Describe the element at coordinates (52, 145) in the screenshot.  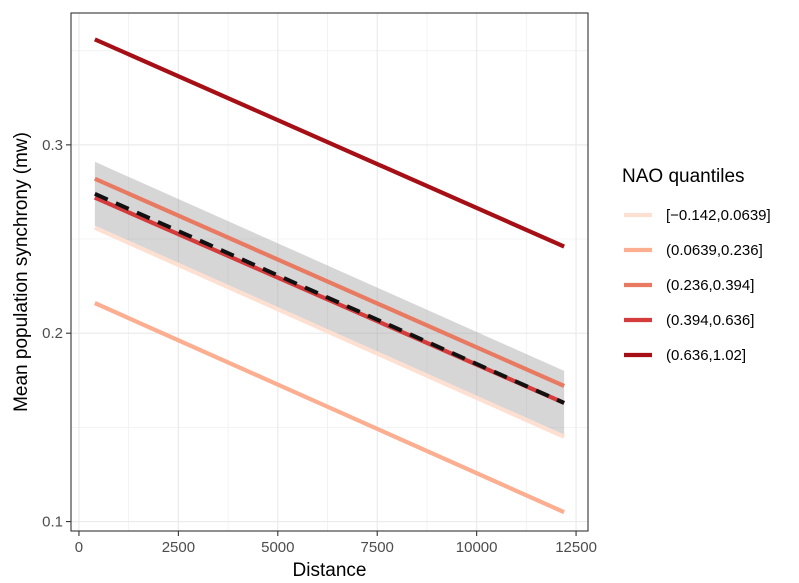
I see `y-tick-label: 0.3` at that location.